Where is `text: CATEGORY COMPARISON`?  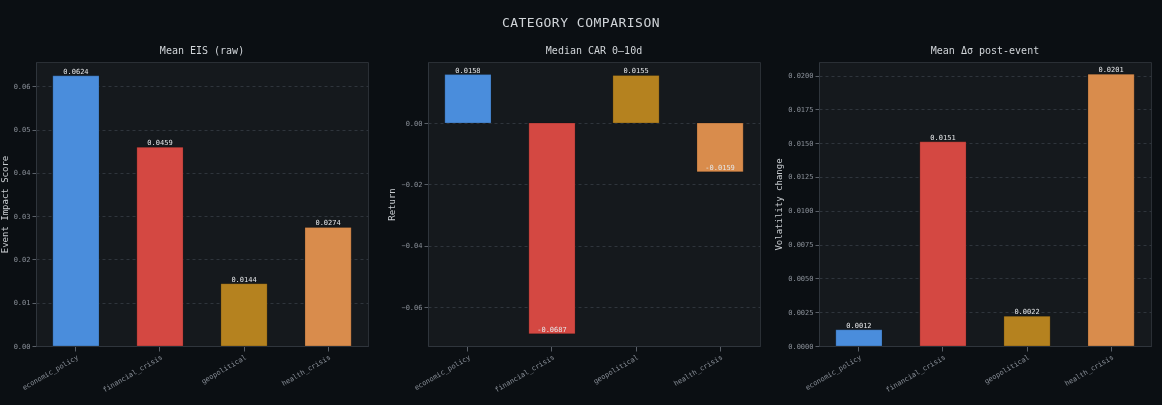 text: CATEGORY COMPARISON is located at coordinates (581, 23).